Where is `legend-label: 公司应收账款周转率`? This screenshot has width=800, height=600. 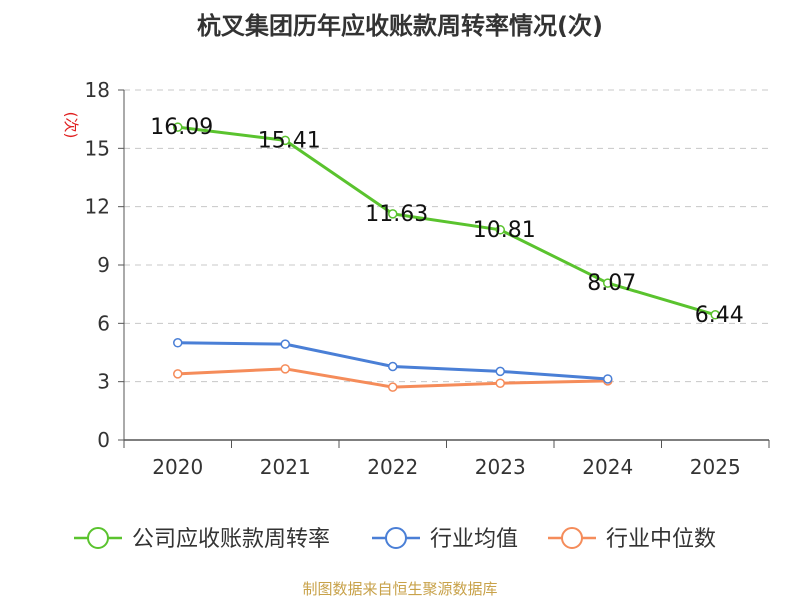
legend-label: 公司应收账款周转率 is located at coordinates (231, 539).